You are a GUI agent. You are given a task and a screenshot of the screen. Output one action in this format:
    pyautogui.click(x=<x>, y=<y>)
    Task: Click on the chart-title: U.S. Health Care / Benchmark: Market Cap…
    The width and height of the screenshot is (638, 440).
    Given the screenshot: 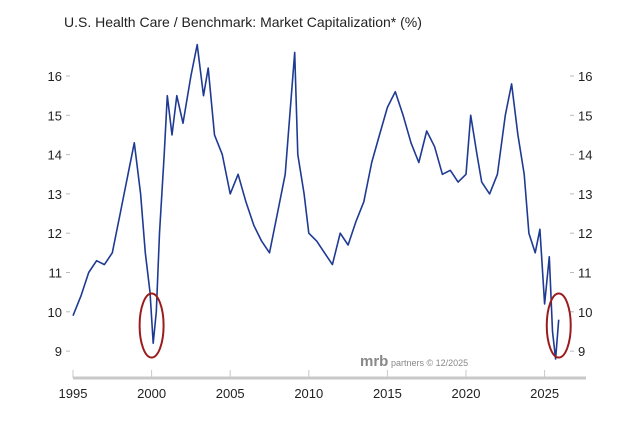 What is the action you would take?
    pyautogui.click(x=243, y=22)
    